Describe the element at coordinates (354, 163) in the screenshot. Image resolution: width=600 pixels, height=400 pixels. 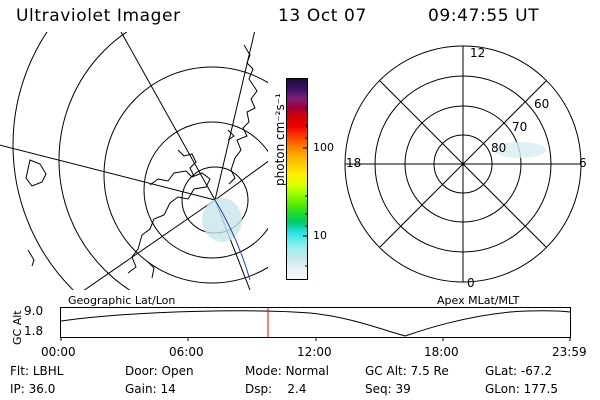
I see `mlt-label-left: 18` at that location.